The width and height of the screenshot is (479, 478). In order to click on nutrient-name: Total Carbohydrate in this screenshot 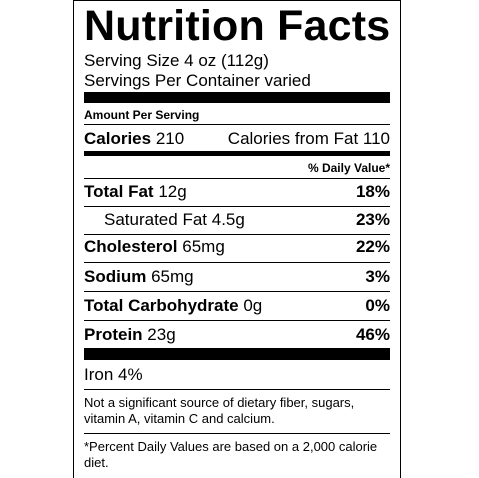, I will do `click(161, 305)`.